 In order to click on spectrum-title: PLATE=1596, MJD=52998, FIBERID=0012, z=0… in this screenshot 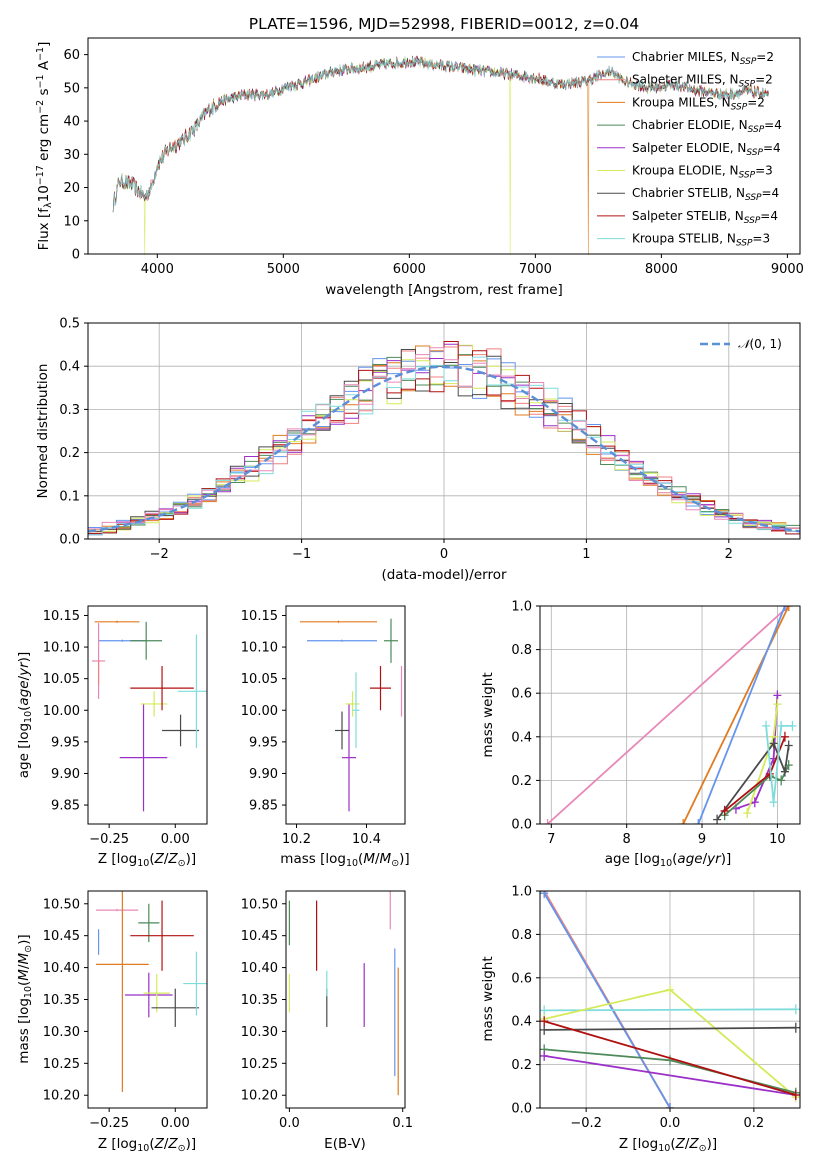, I will do `click(444, 24)`.